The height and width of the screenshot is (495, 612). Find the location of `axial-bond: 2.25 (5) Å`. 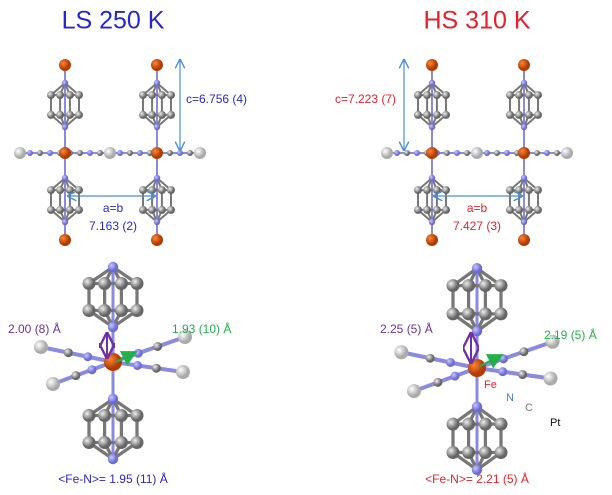

axial-bond: 2.25 (5) Å is located at coordinates (406, 328).